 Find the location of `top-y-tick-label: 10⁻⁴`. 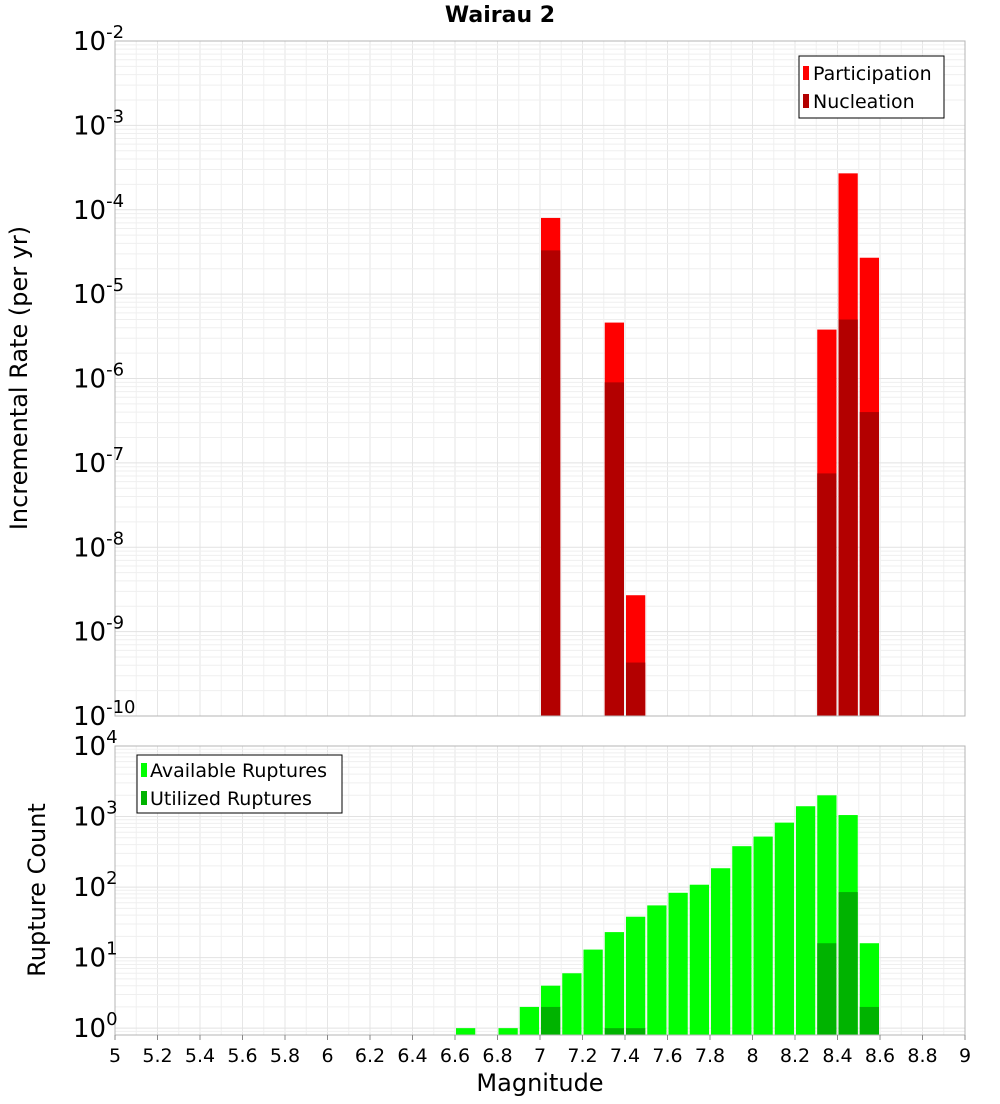

top-y-tick-label: 10⁻⁴ is located at coordinates (98, 208).